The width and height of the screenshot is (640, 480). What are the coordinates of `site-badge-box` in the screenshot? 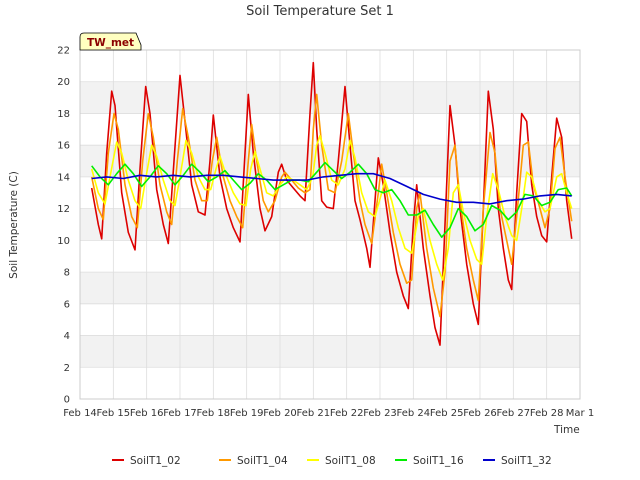 It's located at (110, 41).